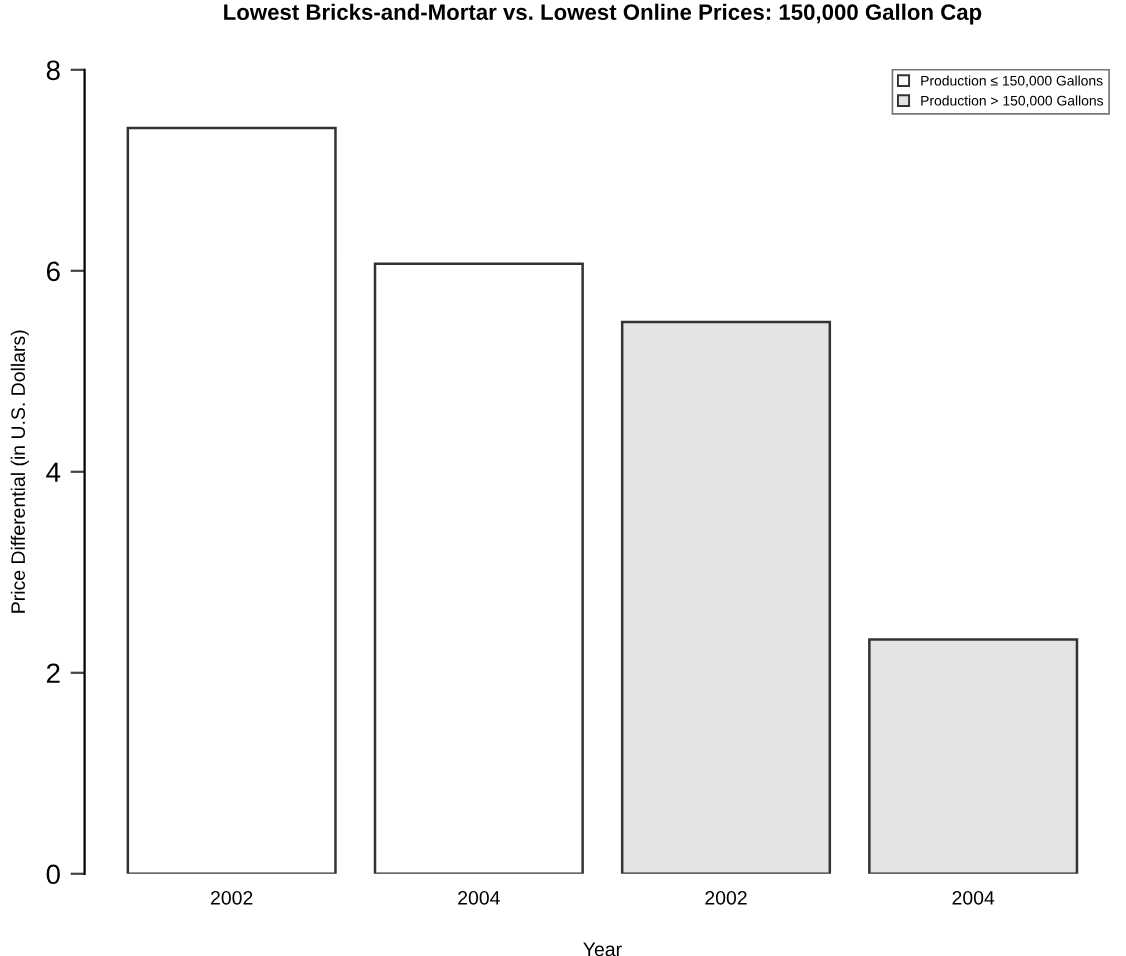 This screenshot has height=956, width=1126. What do you see at coordinates (53, 70) in the screenshot?
I see `y-tick-label: 8` at bounding box center [53, 70].